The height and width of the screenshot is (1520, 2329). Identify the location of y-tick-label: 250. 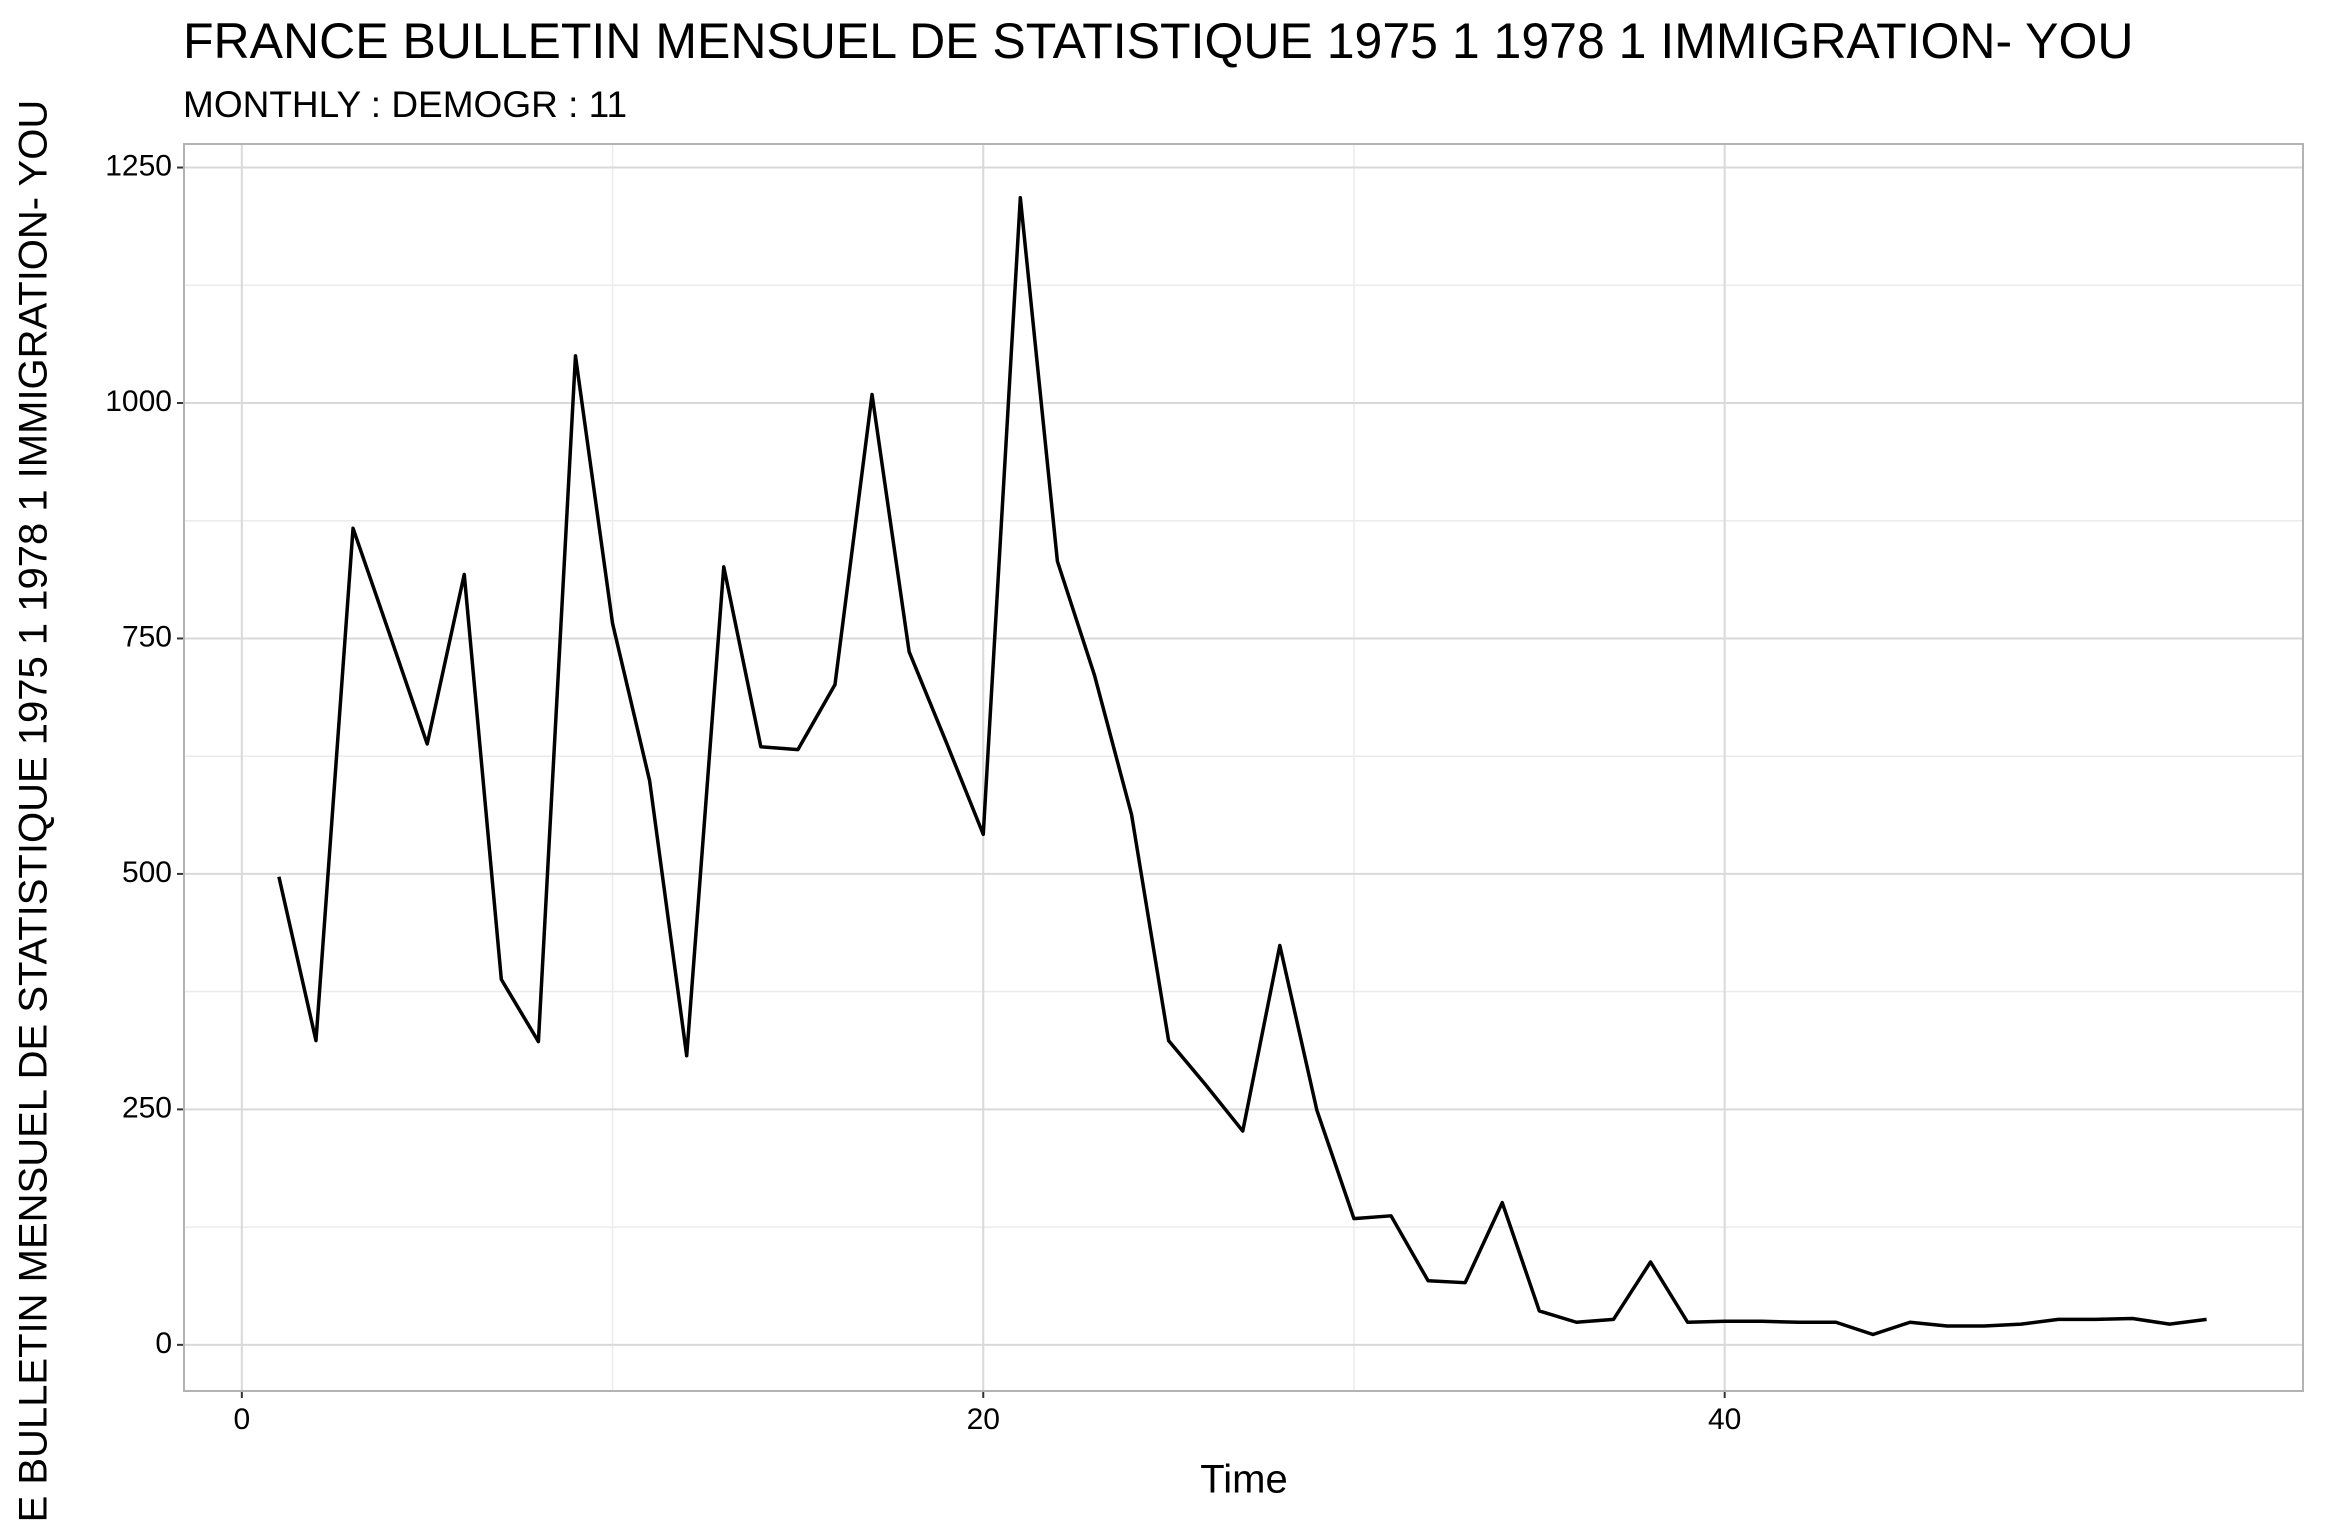
(147, 1107).